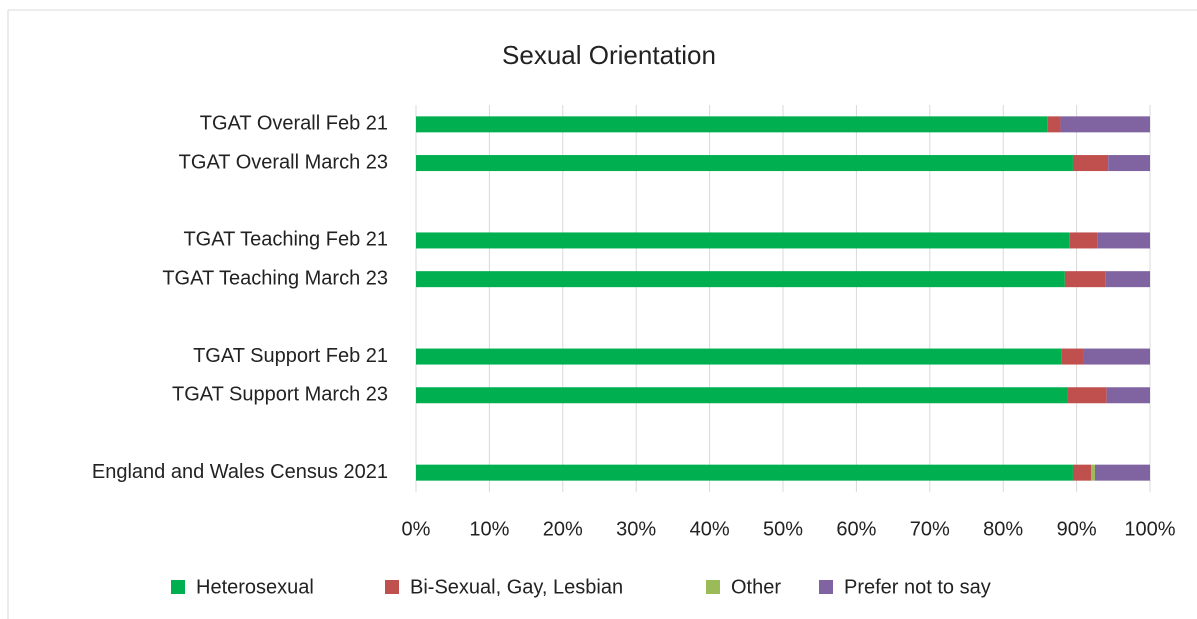  Describe the element at coordinates (240, 472) in the screenshot. I see `y-tick-label: England and Wales Census 2021` at that location.